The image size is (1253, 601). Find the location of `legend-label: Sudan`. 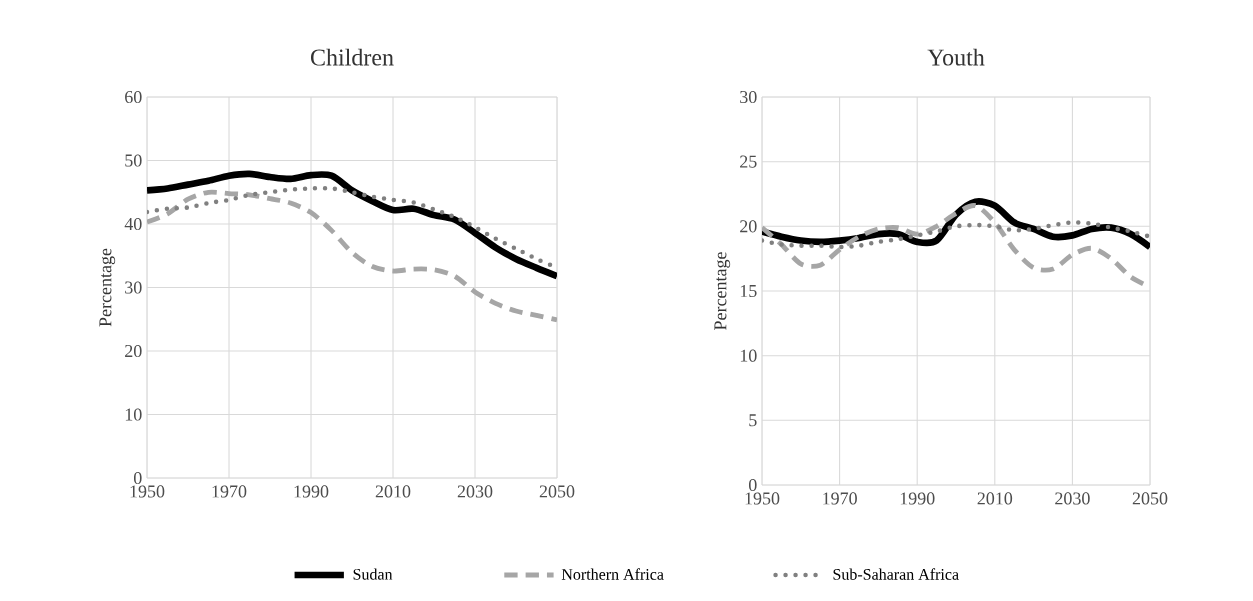

legend-label: Sudan is located at coordinates (373, 574).